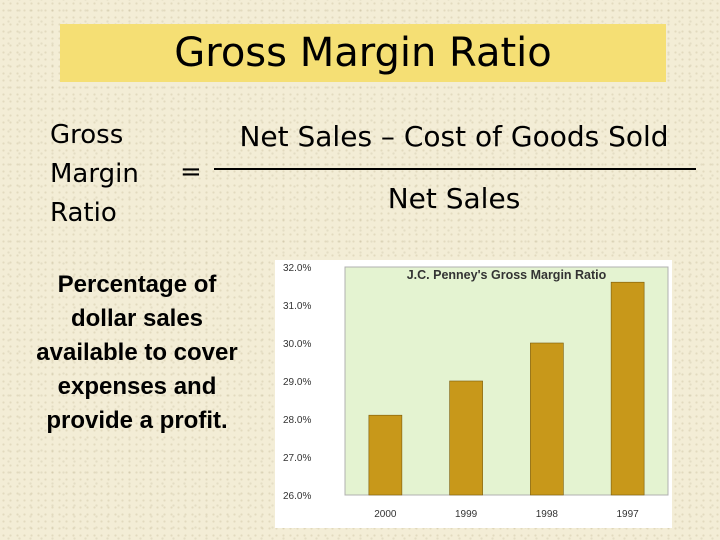 This screenshot has height=540, width=720. Describe the element at coordinates (547, 419) in the screenshot. I see `bar-1998` at that location.